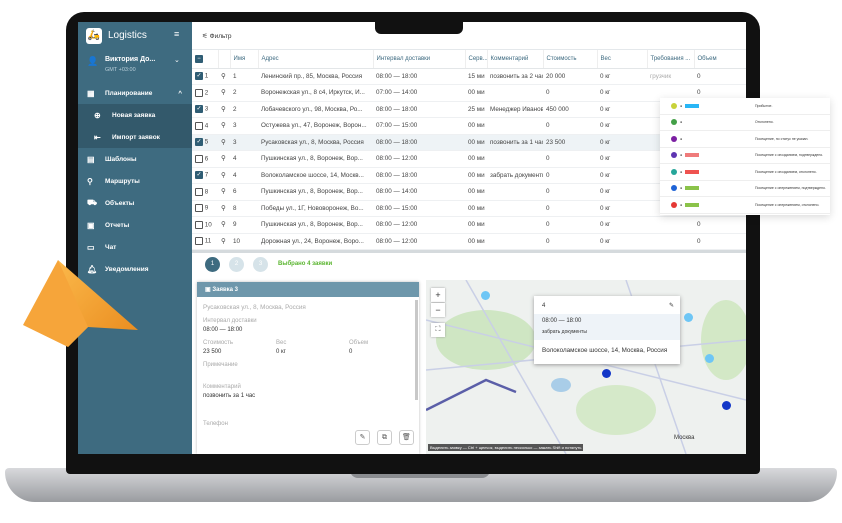  What do you see at coordinates (416, 350) in the screenshot?
I see `scrollbar` at bounding box center [416, 350].